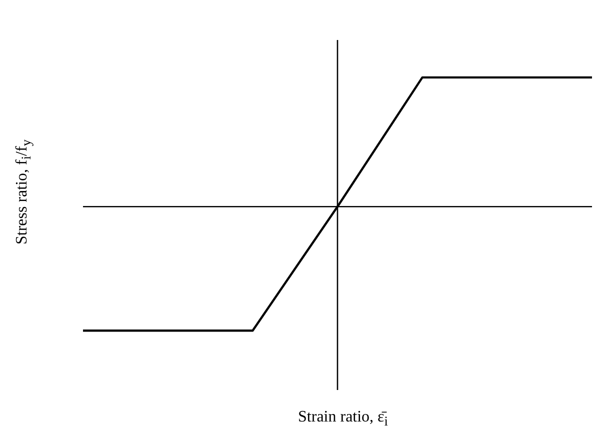  Describe the element at coordinates (343, 419) in the screenshot. I see `x-axis-title: Strain ratio, ε̄$_{i}$` at that location.